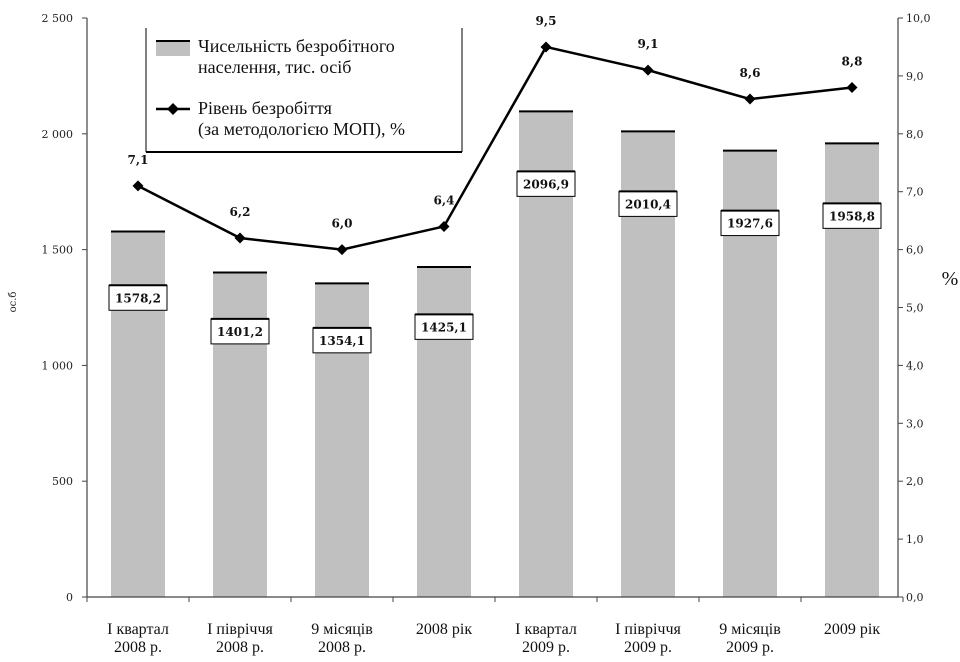 The width and height of the screenshot is (960, 662). I want to click on rate-data-label: 7,1, so click(138, 160).